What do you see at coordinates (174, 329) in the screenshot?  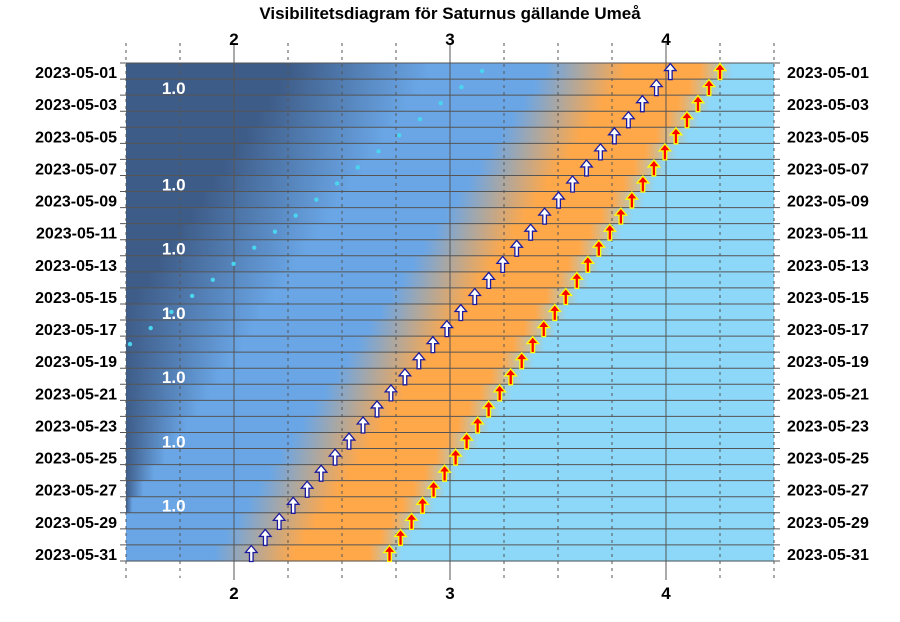 I see `magnitude-labels: 1.0 1.0 1.0 1.0 1.0 1.0 1.0 1.0` at bounding box center [174, 329].